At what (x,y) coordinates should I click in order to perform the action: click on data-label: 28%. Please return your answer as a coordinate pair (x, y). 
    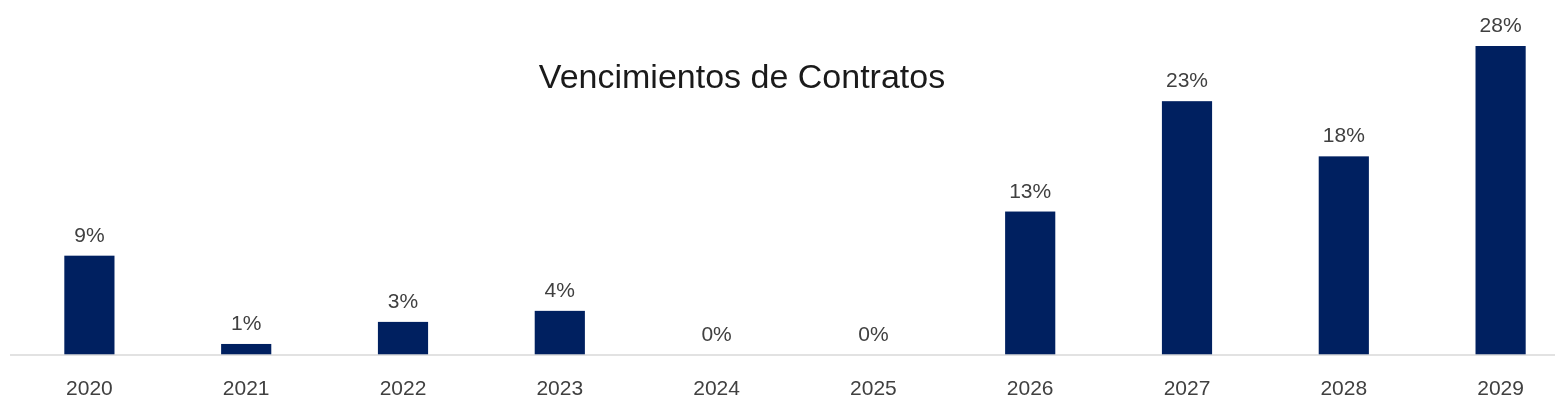
    Looking at the image, I should click on (1500, 24).